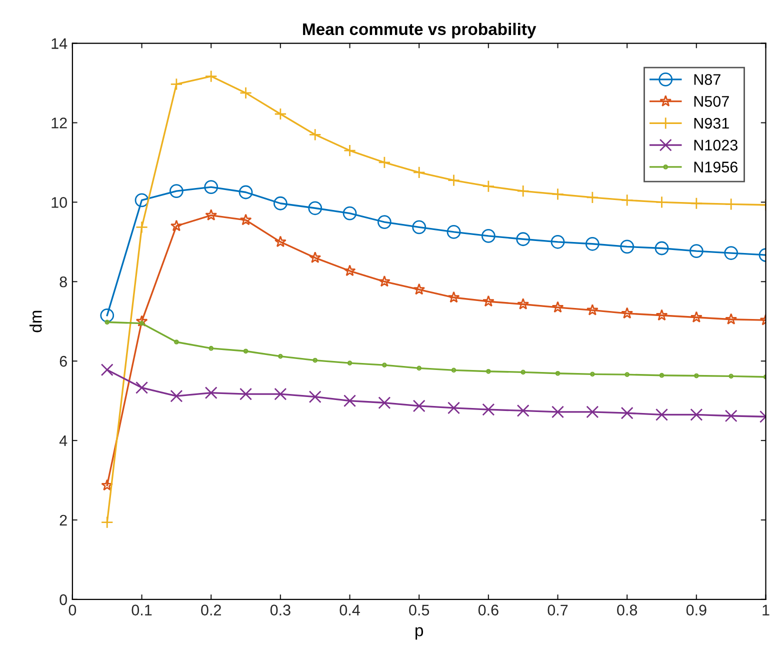 The height and width of the screenshot is (666, 779). What do you see at coordinates (766, 610) in the screenshot?
I see `x-tick-label: 1` at bounding box center [766, 610].